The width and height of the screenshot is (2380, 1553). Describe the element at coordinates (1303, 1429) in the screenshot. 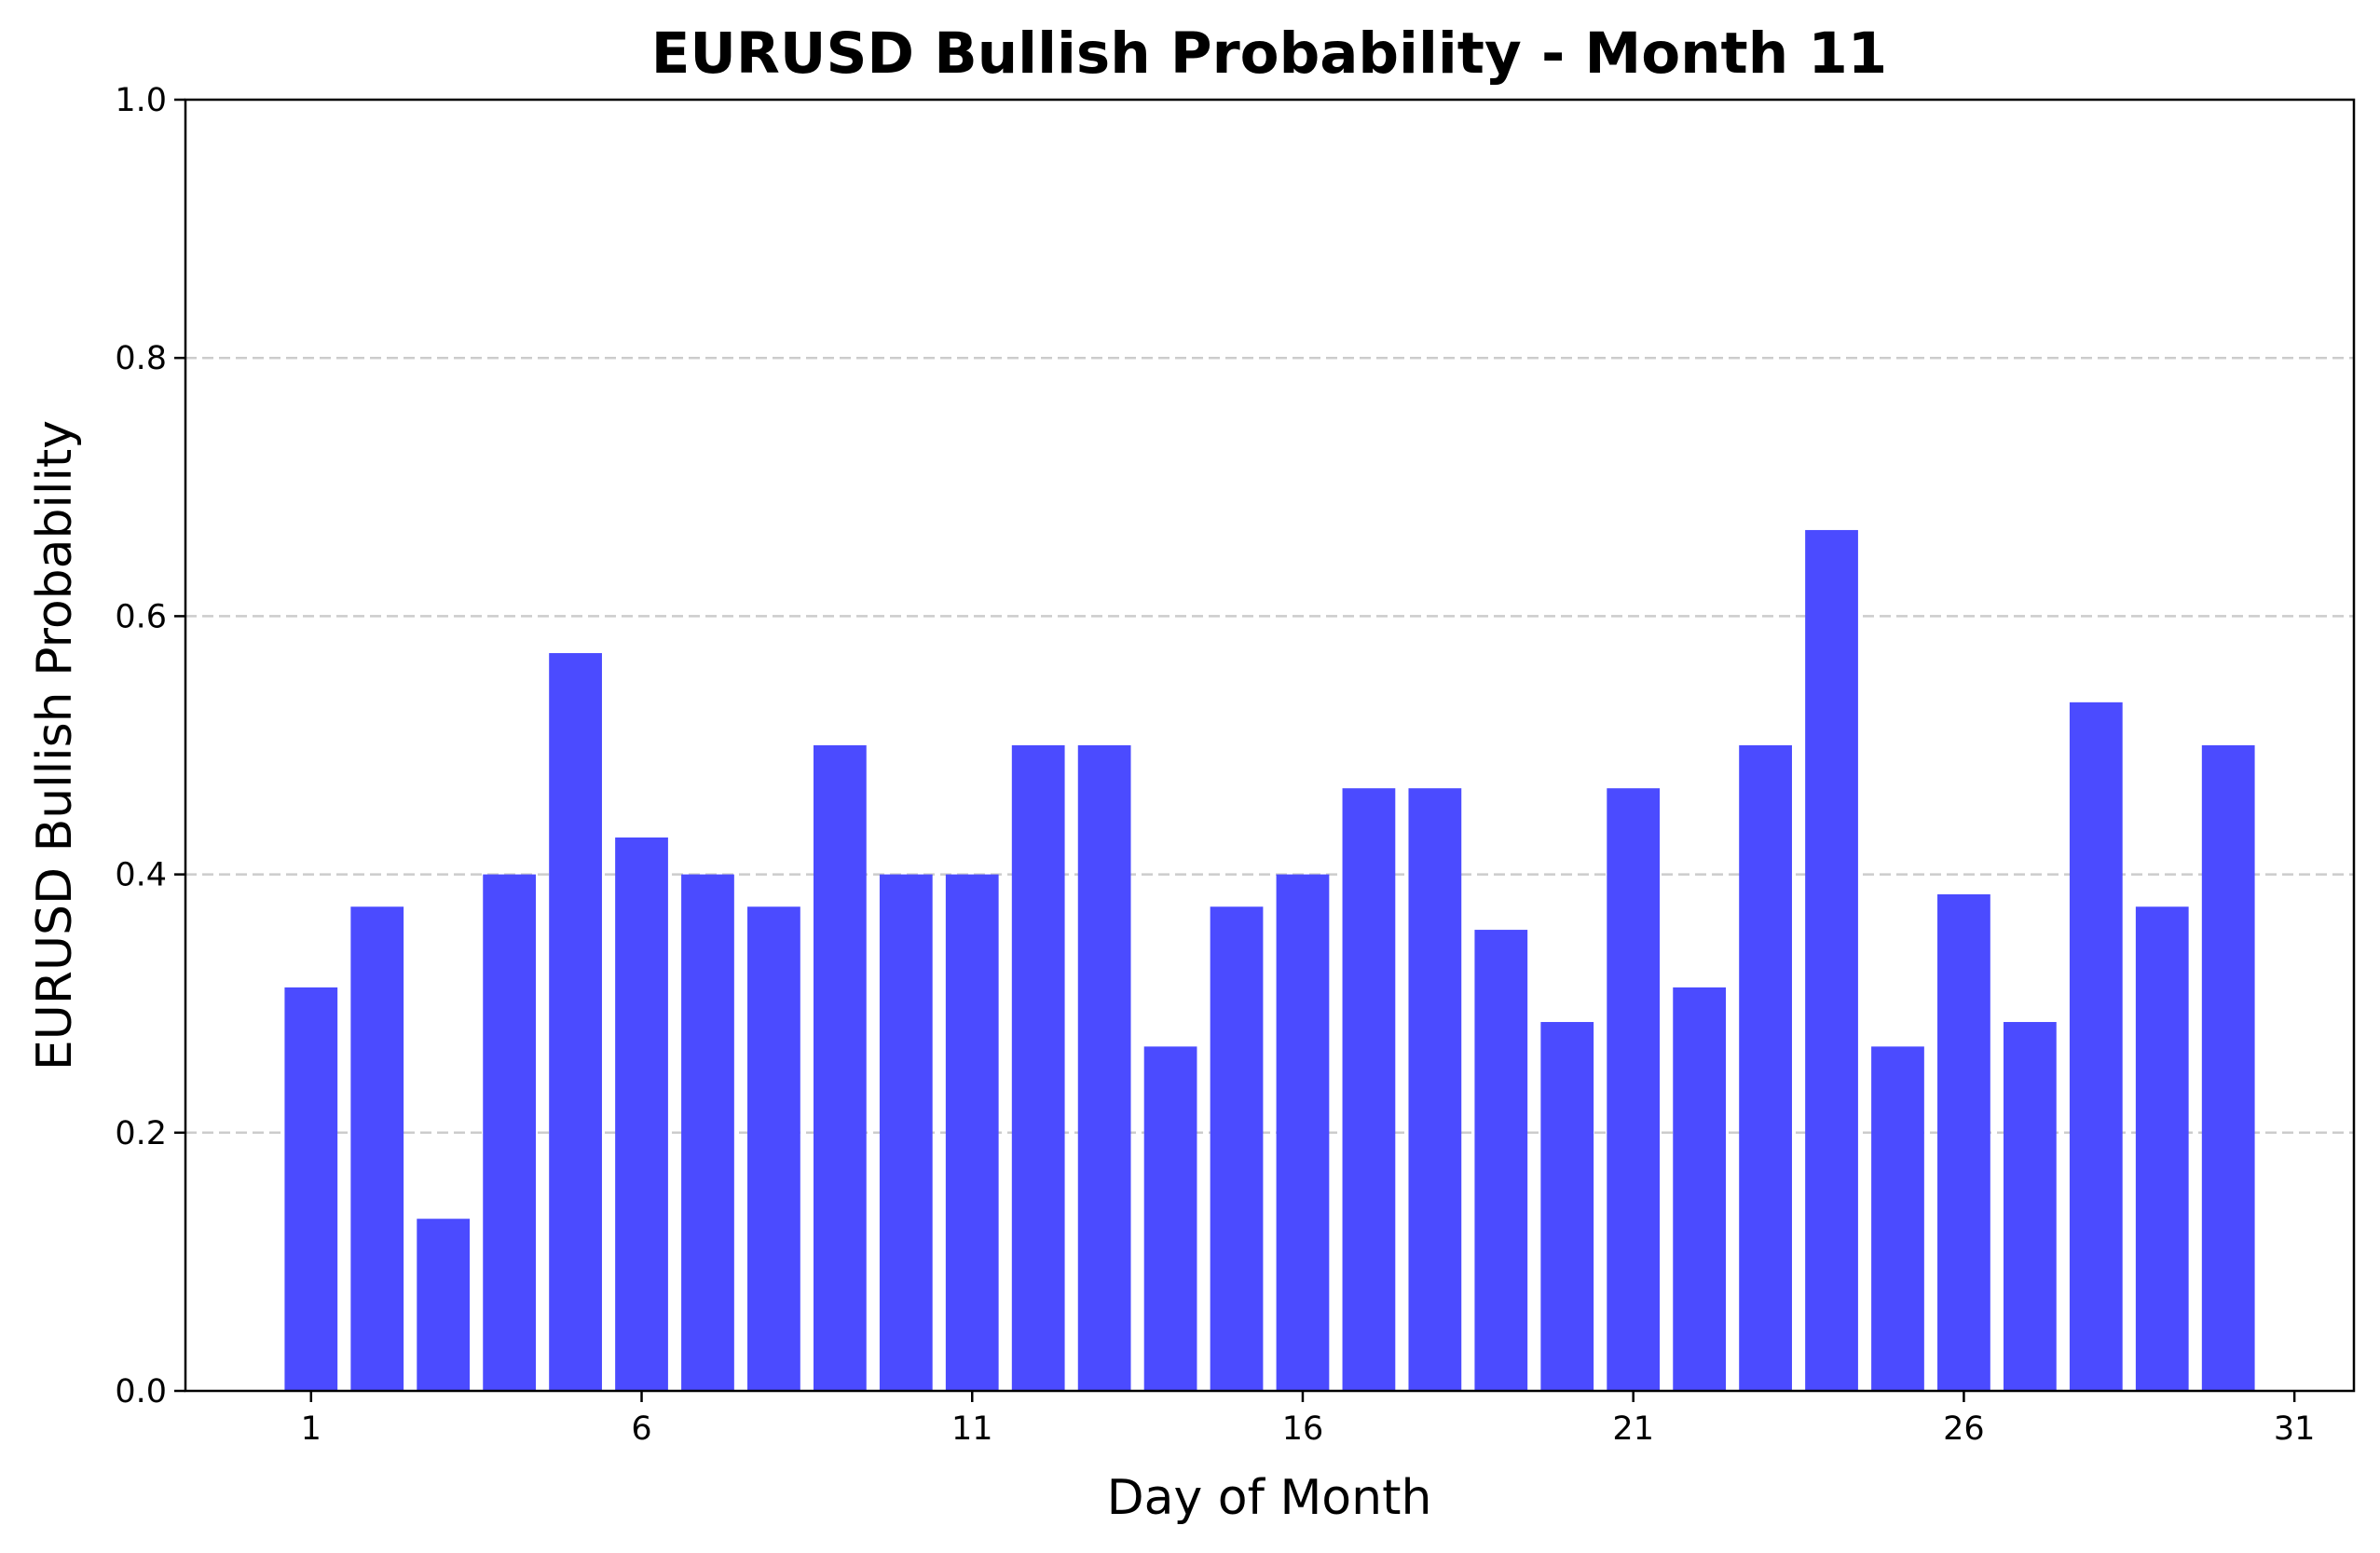

I see `x-tick-label-3: 16` at that location.